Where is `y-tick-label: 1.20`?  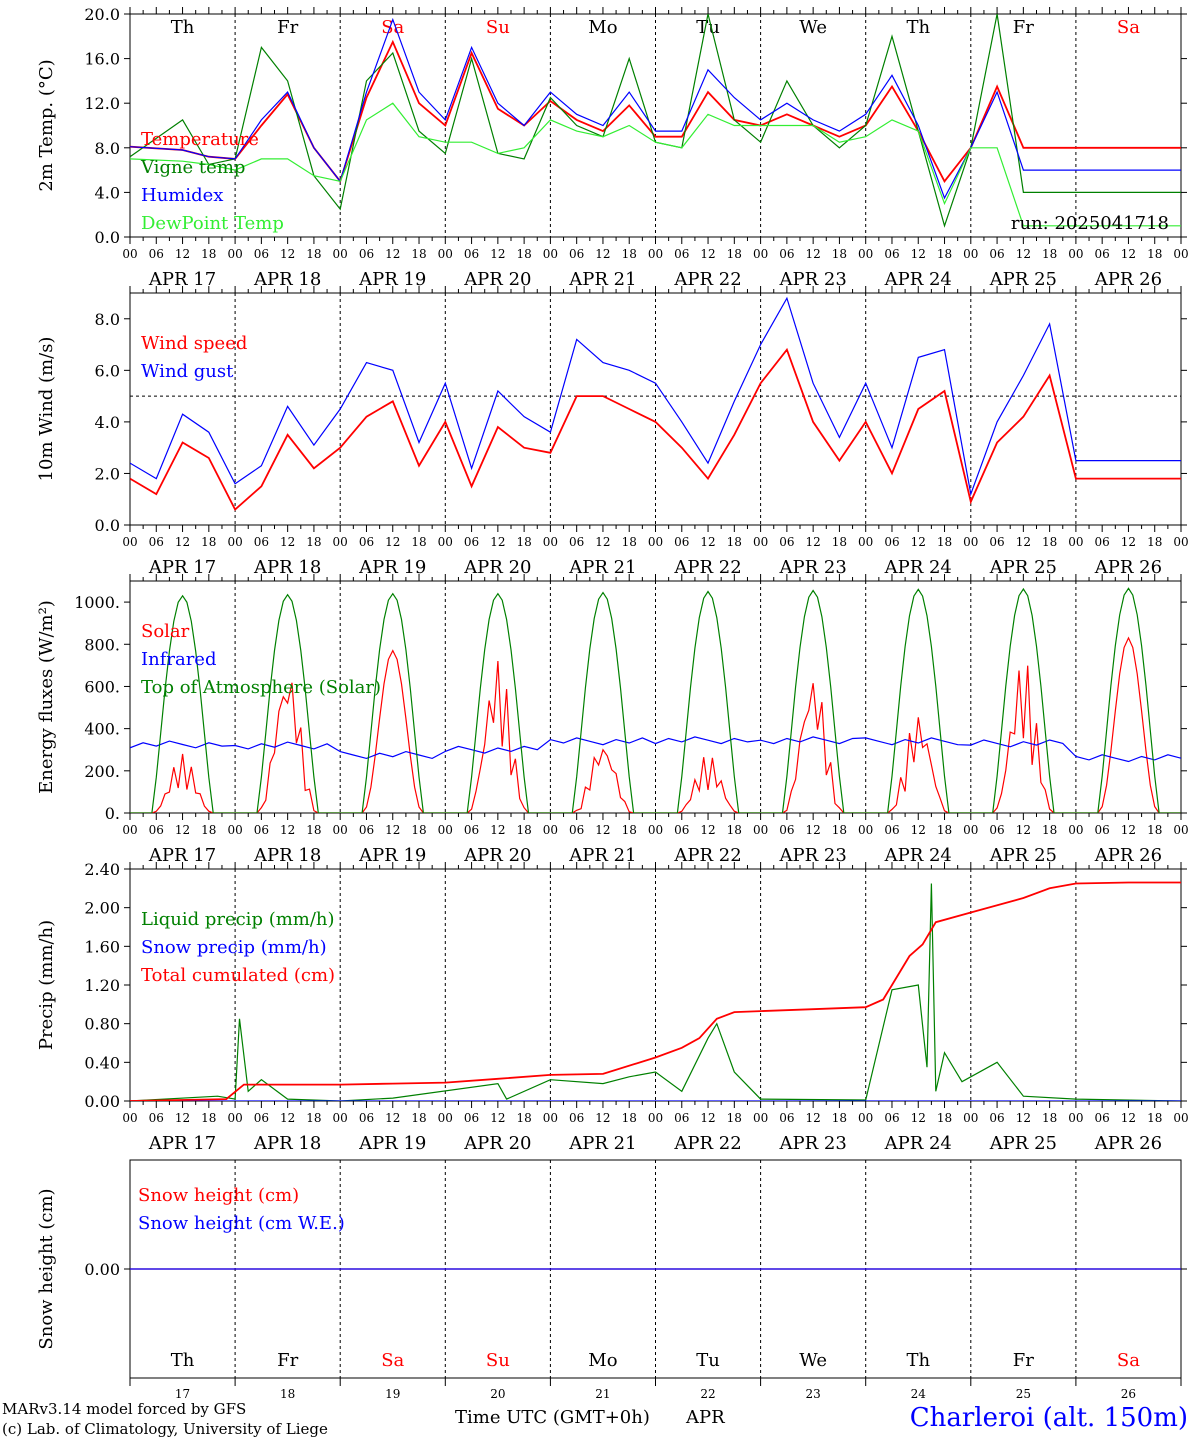
y-tick-label: 1.20 is located at coordinates (102, 985).